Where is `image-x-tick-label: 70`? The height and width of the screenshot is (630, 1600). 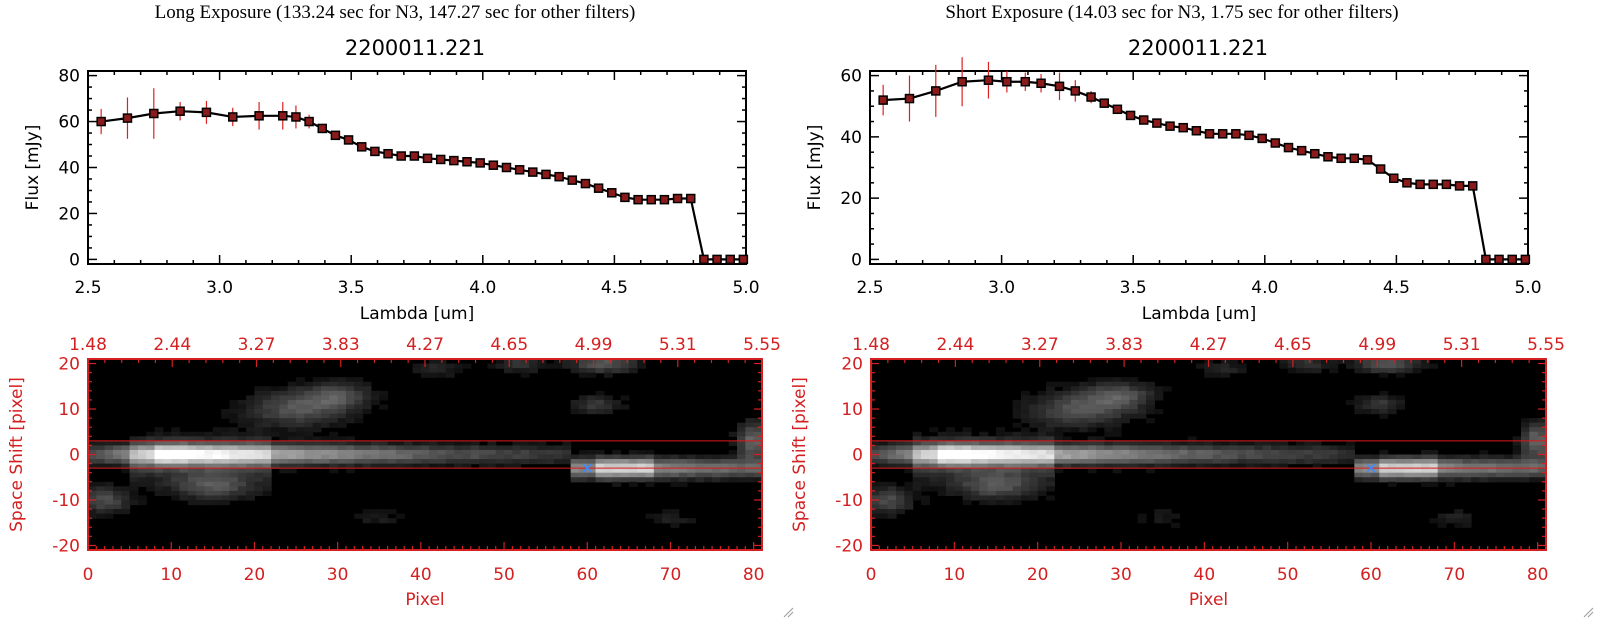 image-x-tick-label: 70 is located at coordinates (671, 575).